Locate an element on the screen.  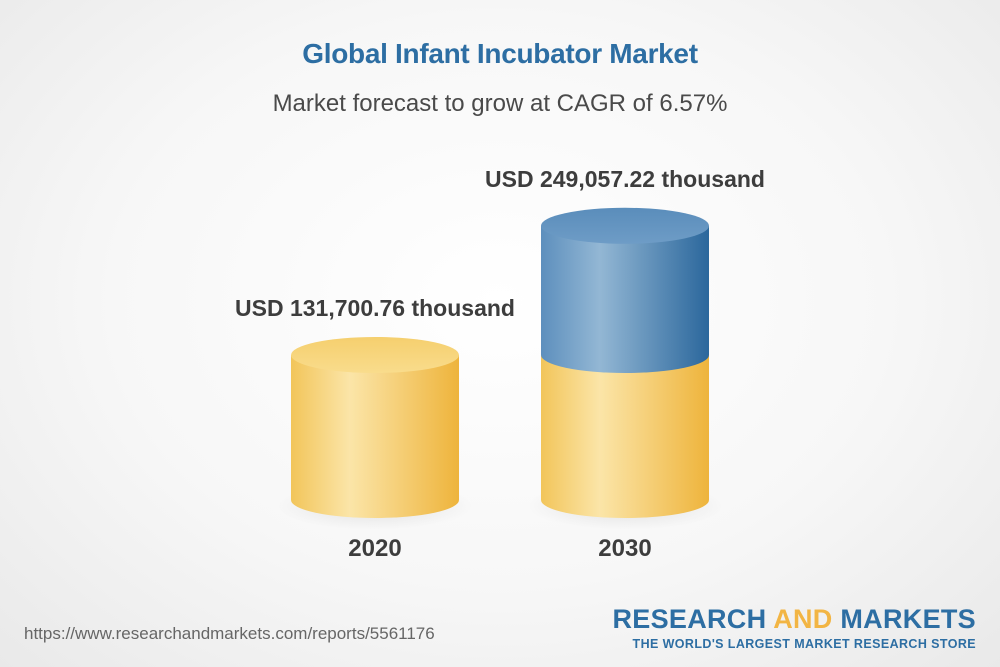
bar-growth-segment is located at coordinates (625, 299).